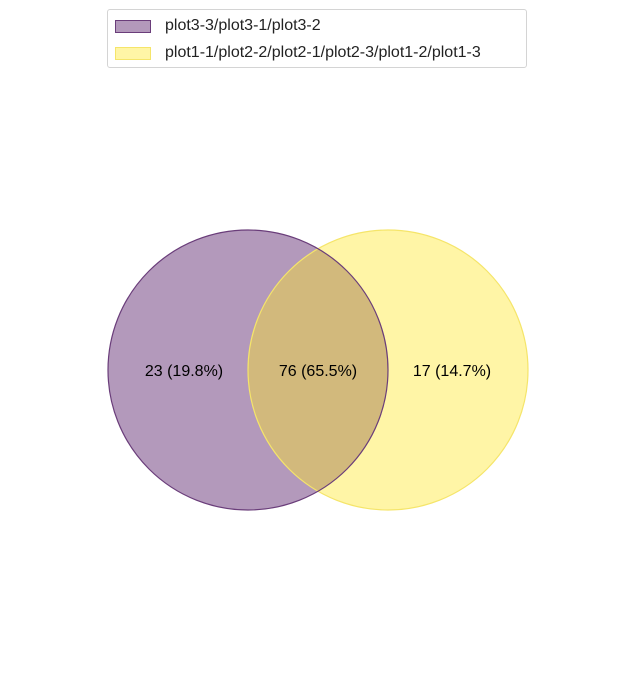  What do you see at coordinates (243, 25) in the screenshot?
I see `legend-label-set-a: plot3-3/plot3-1/plot3-2` at bounding box center [243, 25].